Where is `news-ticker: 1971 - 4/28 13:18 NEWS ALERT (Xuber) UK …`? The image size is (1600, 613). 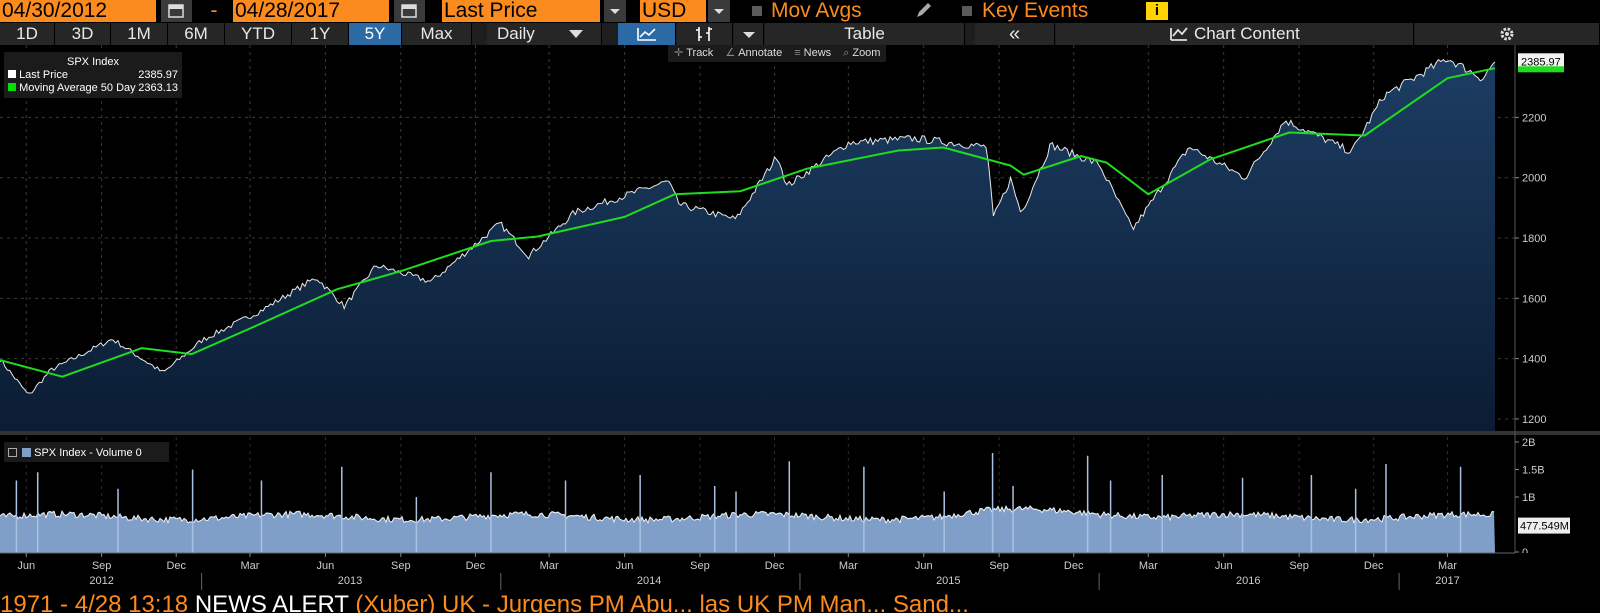 news-ticker: 1971 - 4/28 13:18 NEWS ALERT (Xuber) UK … is located at coordinates (800, 601).